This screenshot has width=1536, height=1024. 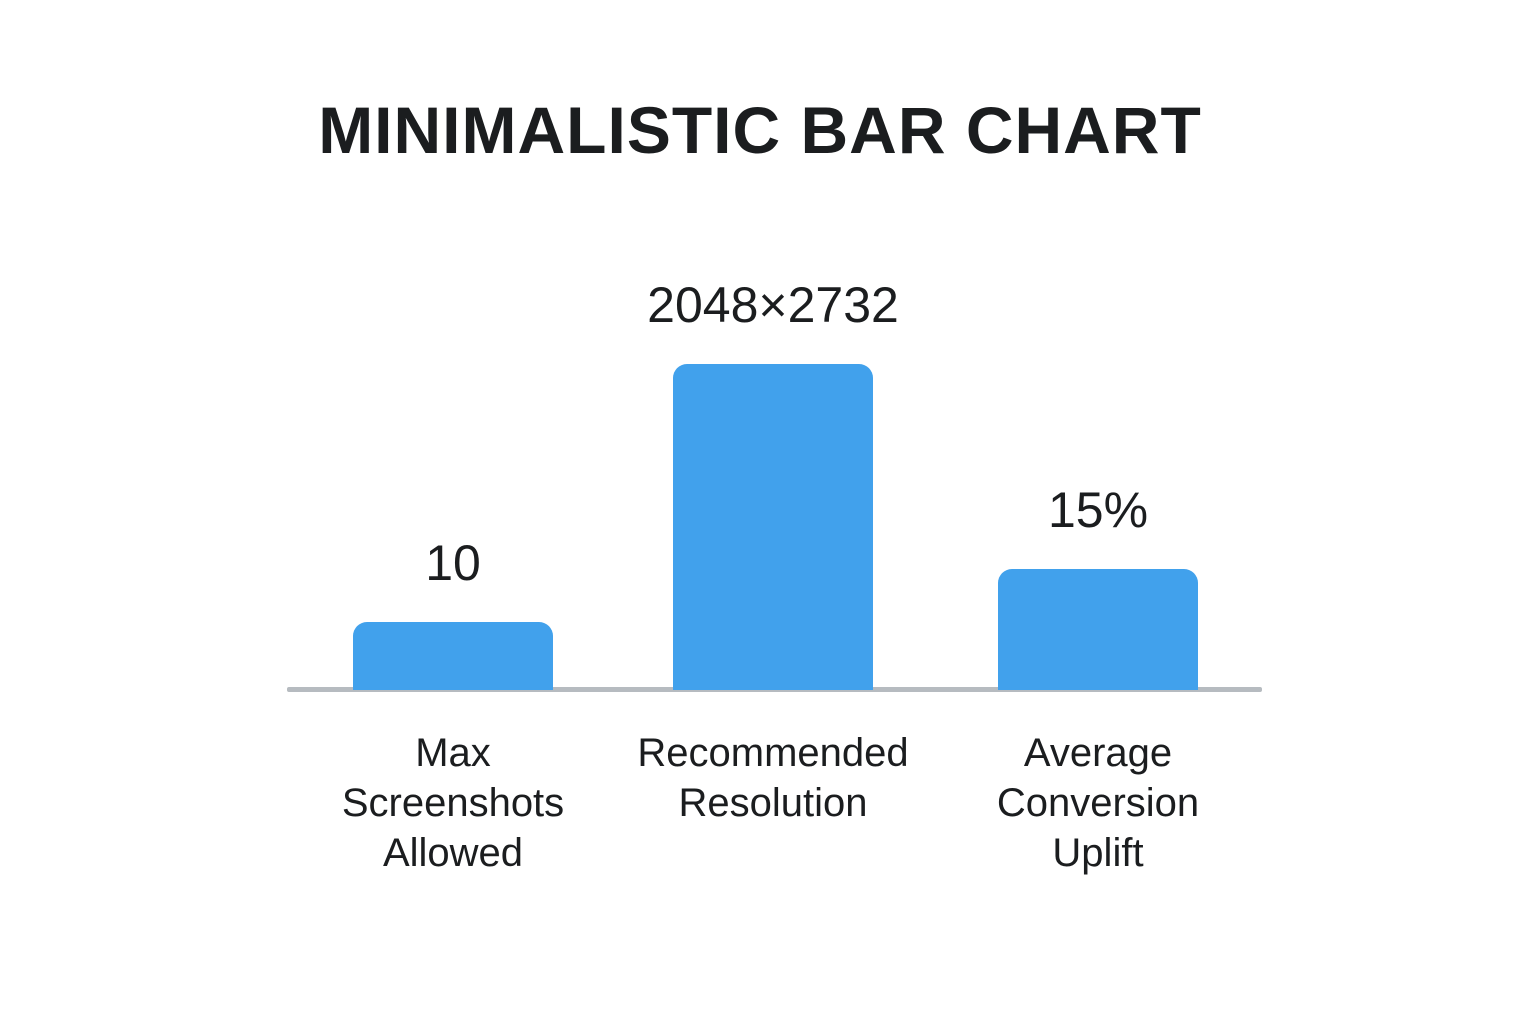 What do you see at coordinates (453, 853) in the screenshot?
I see `category-label-line: Allowed` at bounding box center [453, 853].